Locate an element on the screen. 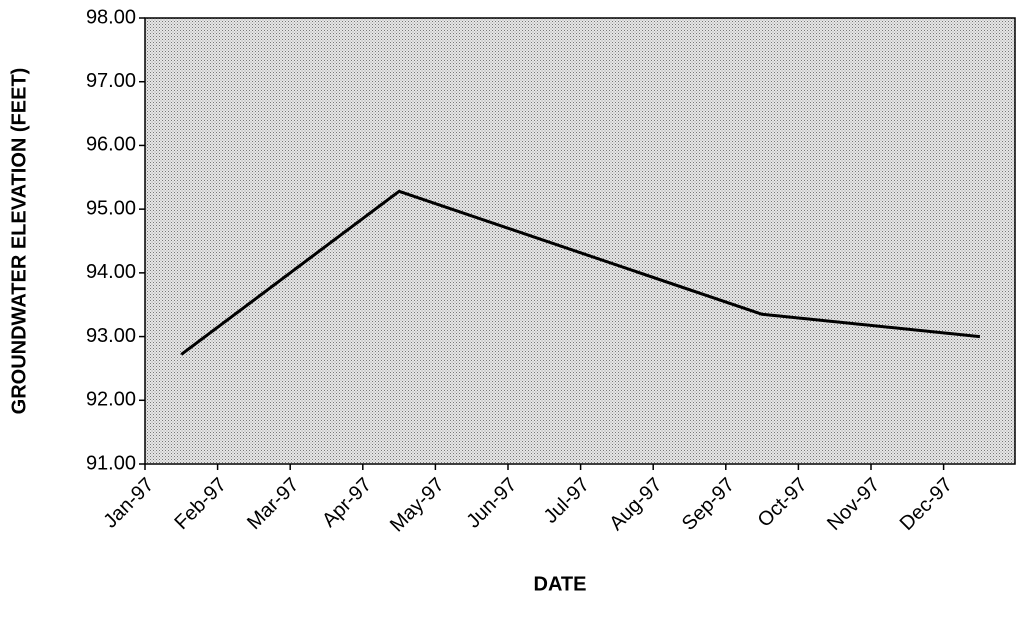 The image size is (1016, 618). x-tick-label: Jul-97 is located at coordinates (567, 501).